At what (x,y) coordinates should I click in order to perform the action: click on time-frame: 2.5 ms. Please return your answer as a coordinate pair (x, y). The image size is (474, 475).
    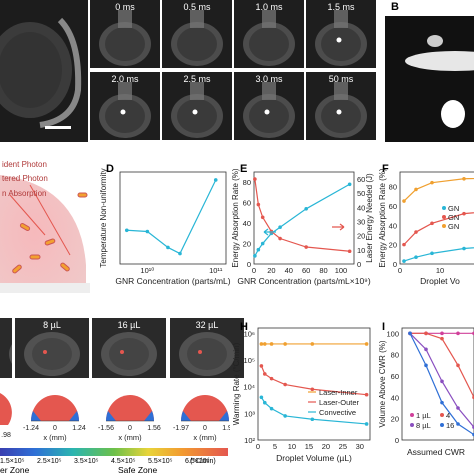
    Looking at the image, I should click on (197, 106).